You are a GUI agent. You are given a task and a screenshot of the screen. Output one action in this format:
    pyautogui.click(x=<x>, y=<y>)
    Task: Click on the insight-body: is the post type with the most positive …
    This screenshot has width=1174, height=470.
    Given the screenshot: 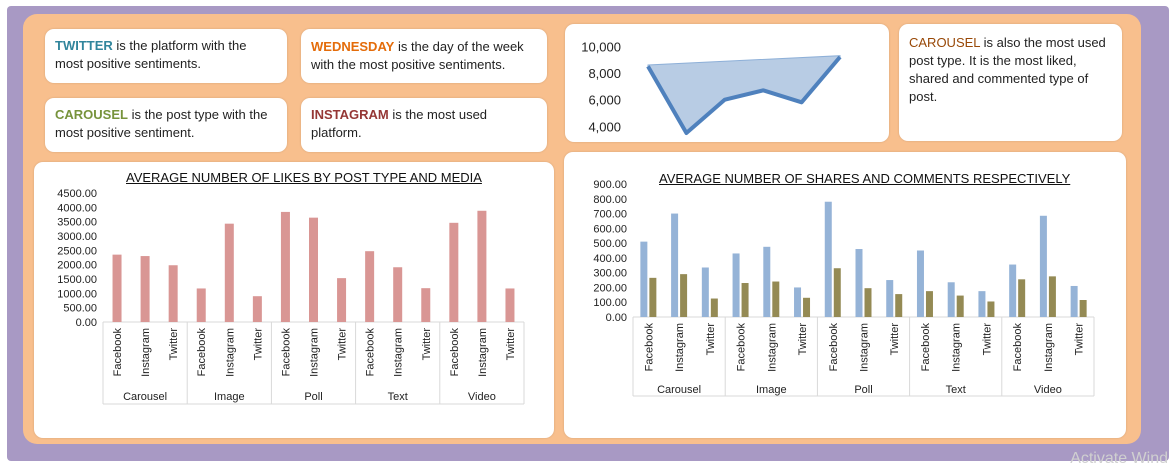 What is the action you would take?
    pyautogui.click(x=161, y=123)
    